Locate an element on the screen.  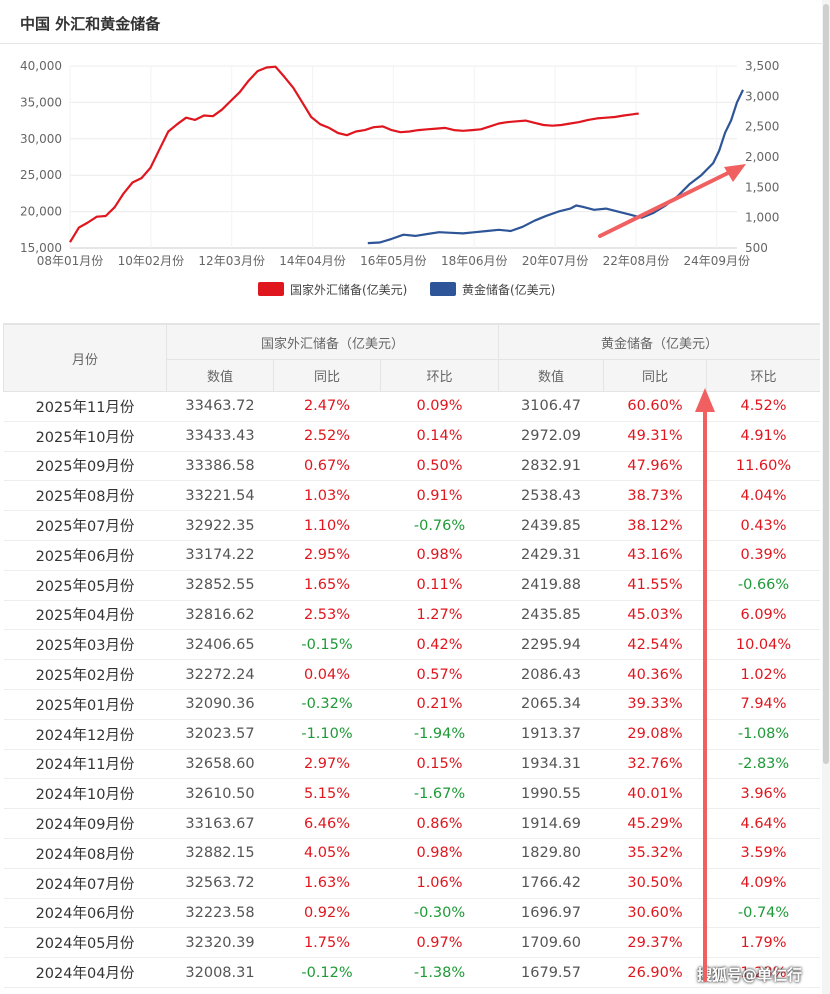
col-header-fx-mom: 环比 is located at coordinates (439, 375).